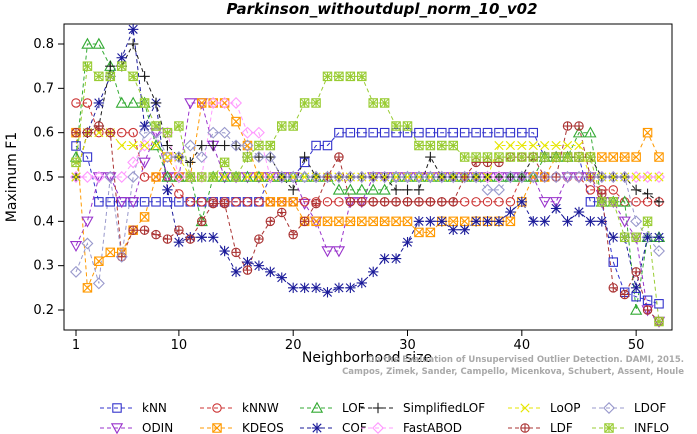 This screenshot has width=697, height=434. I want to click on legend-label: FastABOD, so click(432, 427).